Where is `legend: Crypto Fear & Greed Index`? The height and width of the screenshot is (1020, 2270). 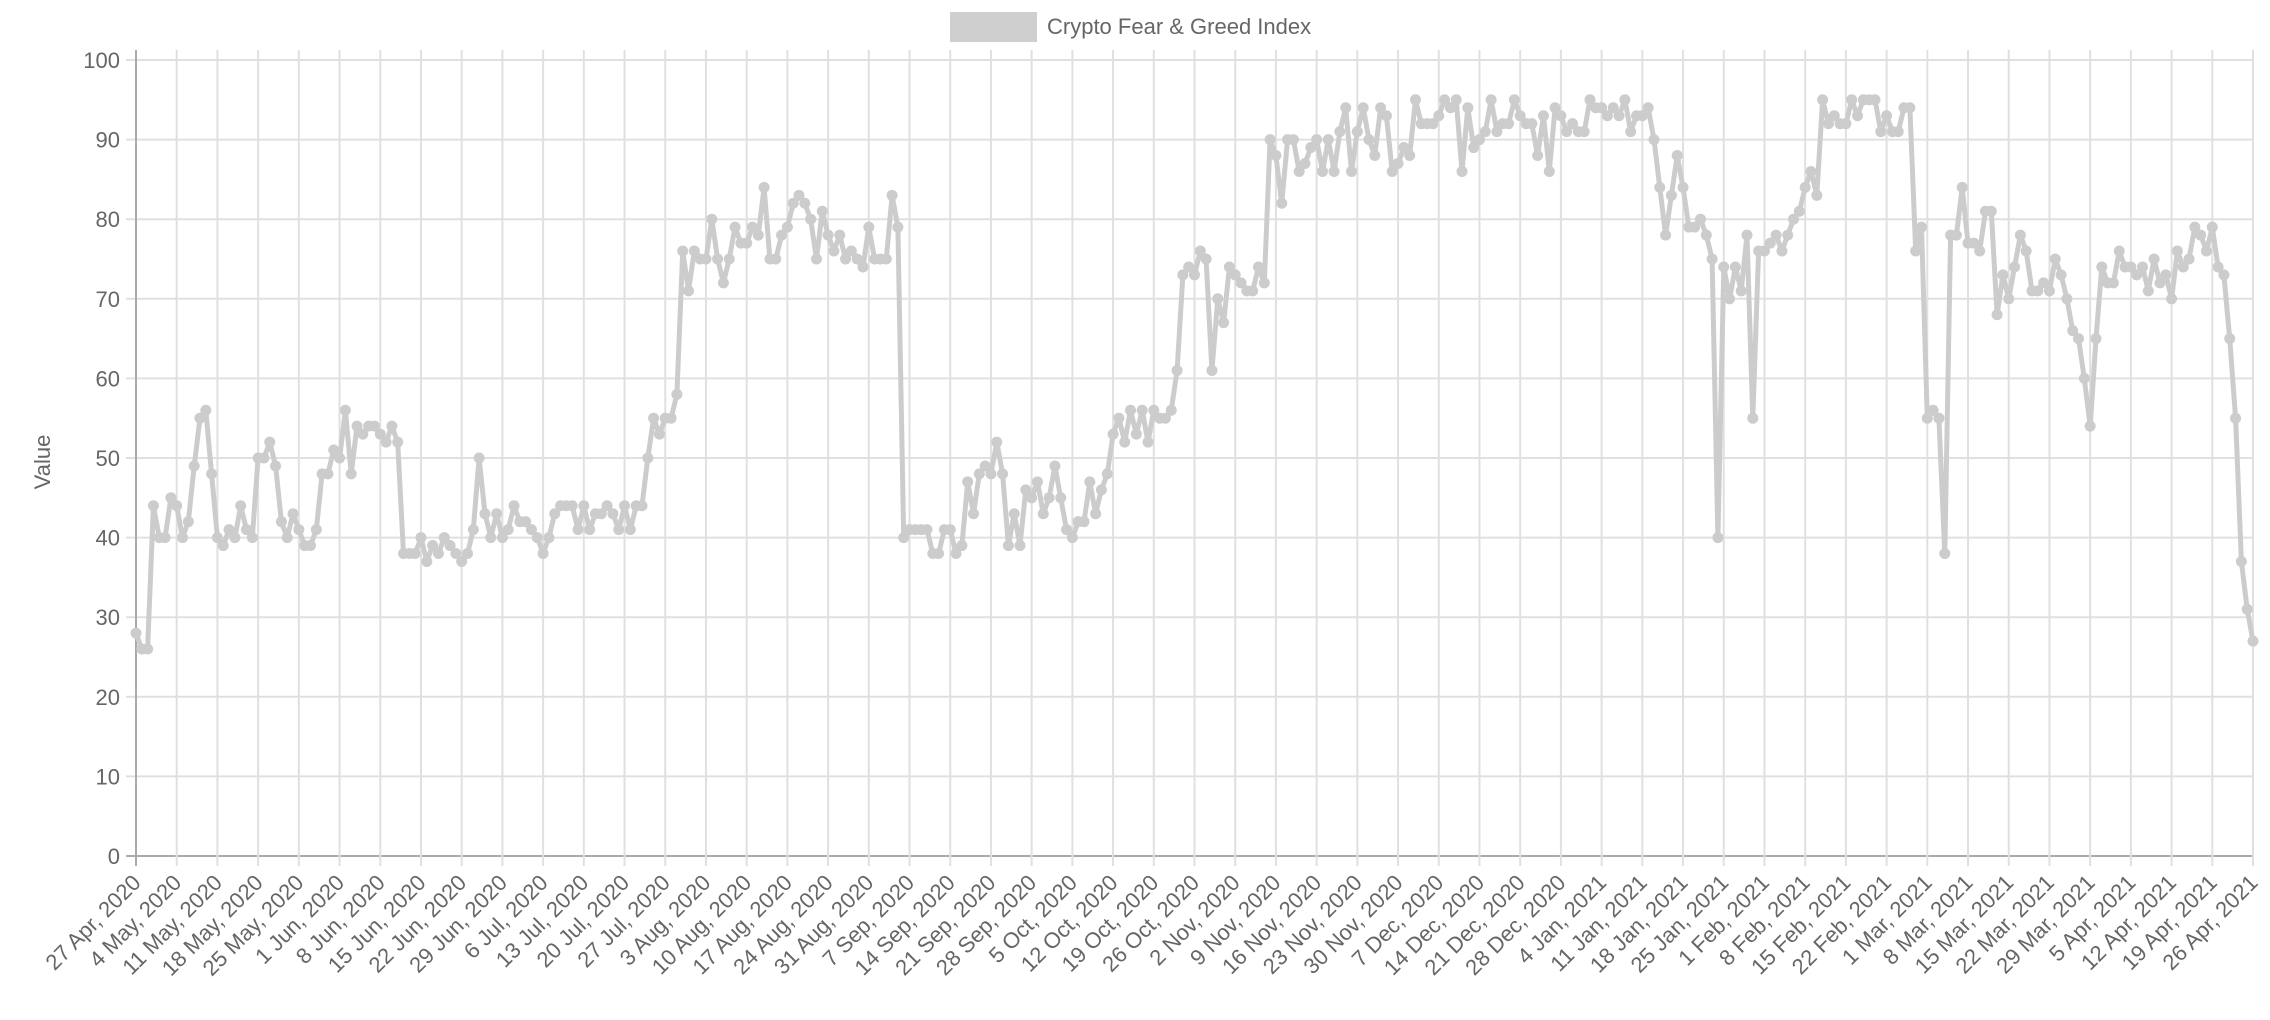 legend: Crypto Fear & Greed Index is located at coordinates (1130, 27).